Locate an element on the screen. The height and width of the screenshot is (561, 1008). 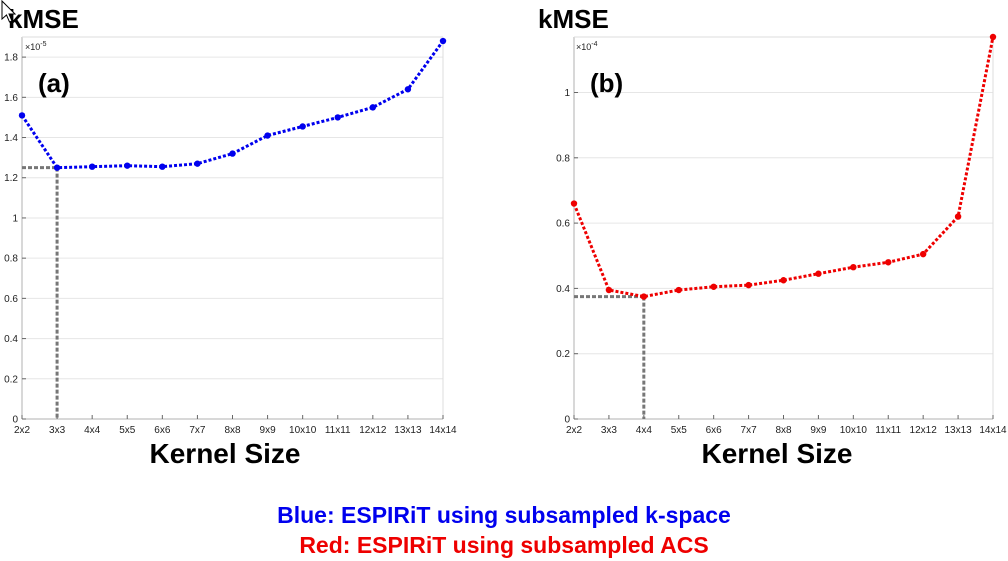
y-tick-label: 1.8 is located at coordinates (11, 58).